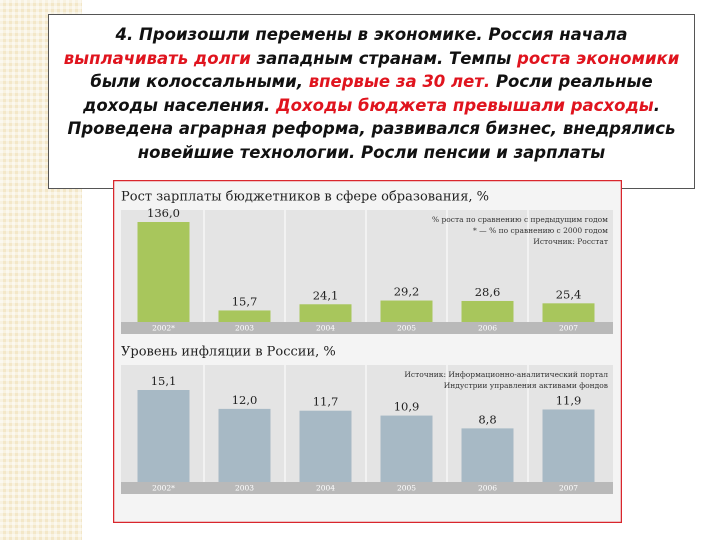 The height and width of the screenshot is (540, 720). What do you see at coordinates (157, 58) in the screenshot?
I see `text-segment: выплачивать долги` at bounding box center [157, 58].